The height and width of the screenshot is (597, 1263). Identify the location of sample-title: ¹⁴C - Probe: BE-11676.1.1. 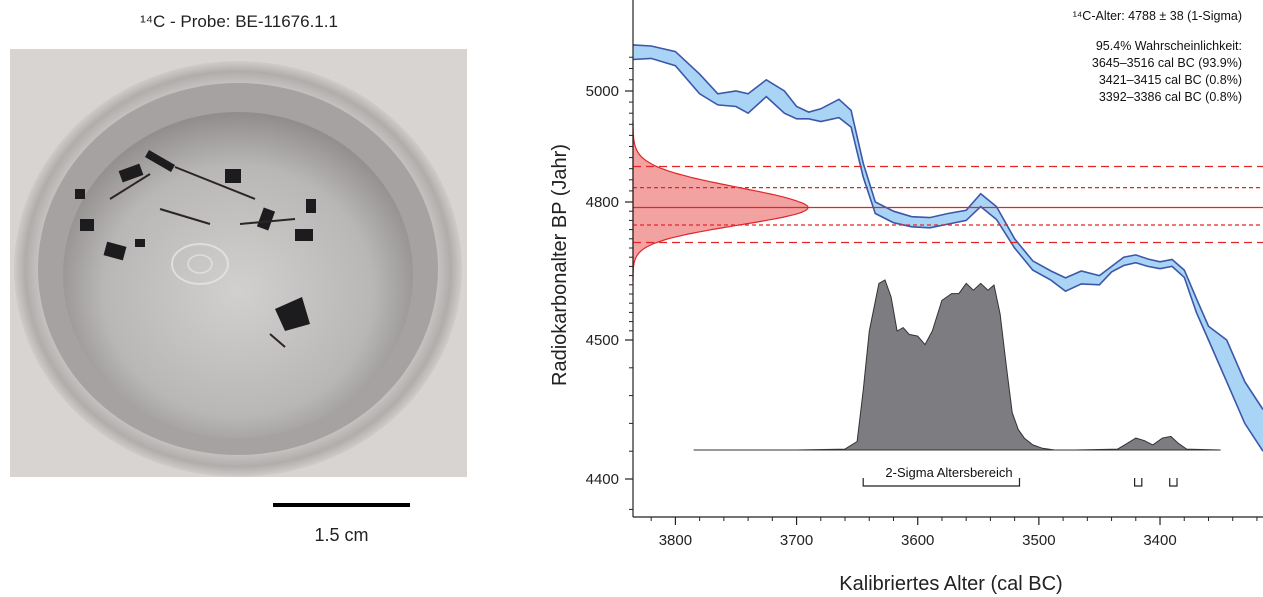
(239, 21).